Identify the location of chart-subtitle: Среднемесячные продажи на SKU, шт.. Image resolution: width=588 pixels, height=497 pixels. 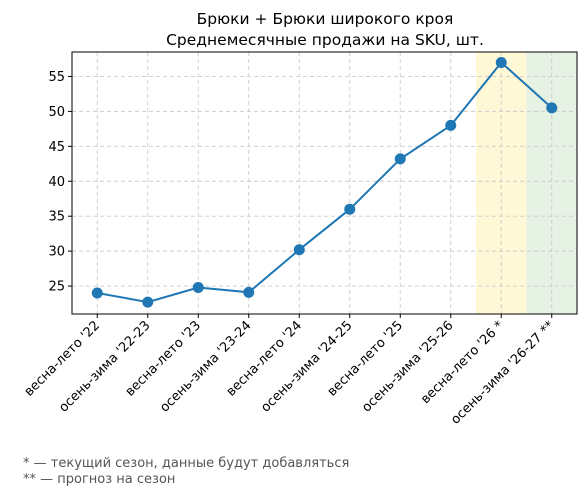
(325, 40).